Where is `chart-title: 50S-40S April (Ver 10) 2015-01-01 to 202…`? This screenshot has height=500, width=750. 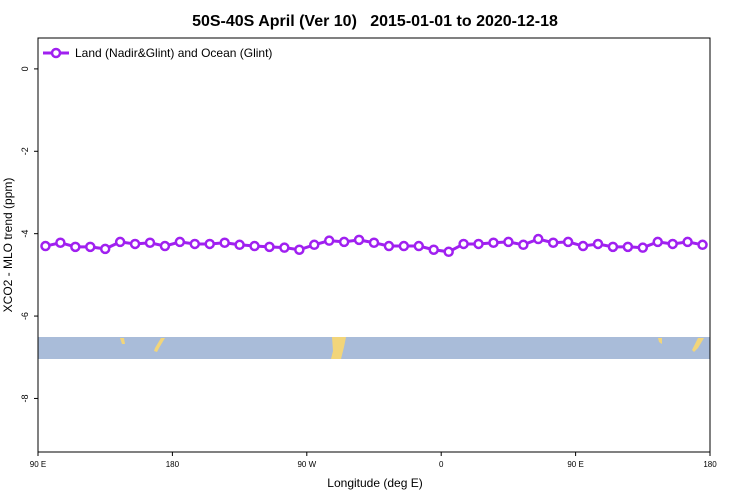 chart-title: 50S-40S April (Ver 10) 2015-01-01 to 202… is located at coordinates (375, 21).